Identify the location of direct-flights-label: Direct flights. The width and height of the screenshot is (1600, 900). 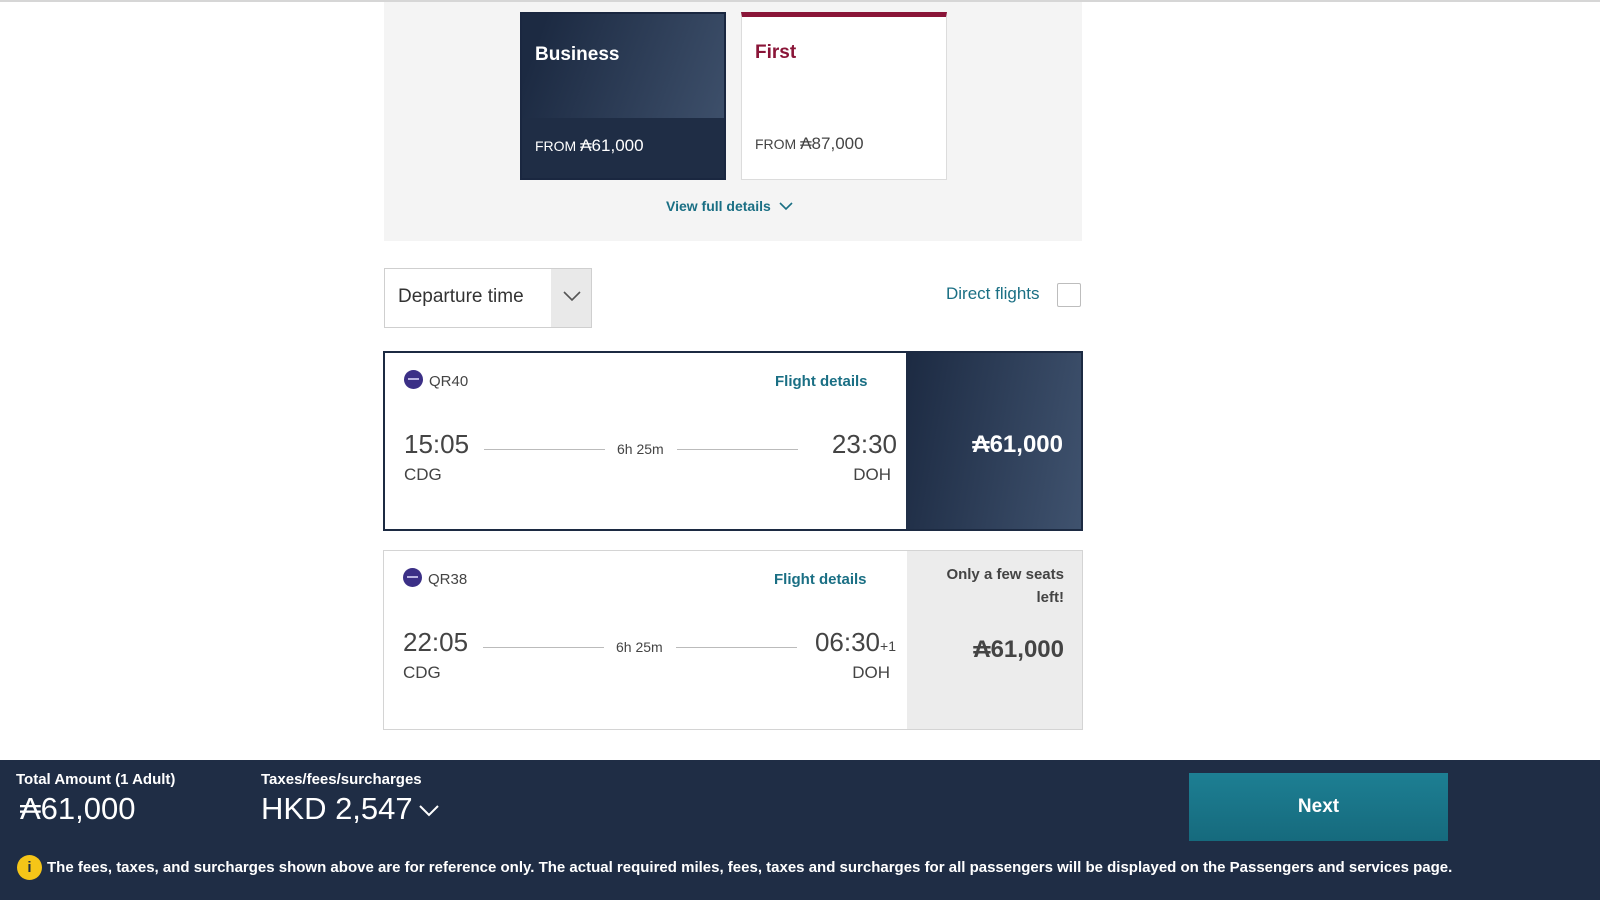
(993, 293).